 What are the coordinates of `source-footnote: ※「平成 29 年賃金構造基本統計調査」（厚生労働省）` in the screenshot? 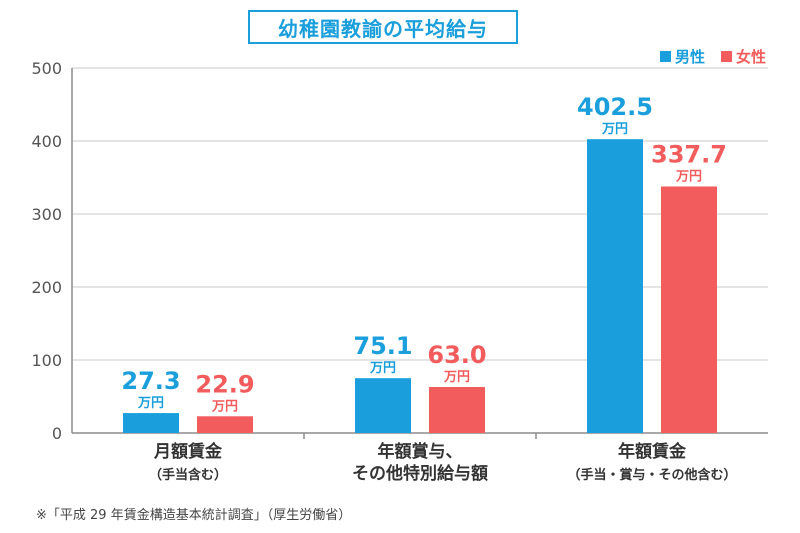 It's located at (194, 515).